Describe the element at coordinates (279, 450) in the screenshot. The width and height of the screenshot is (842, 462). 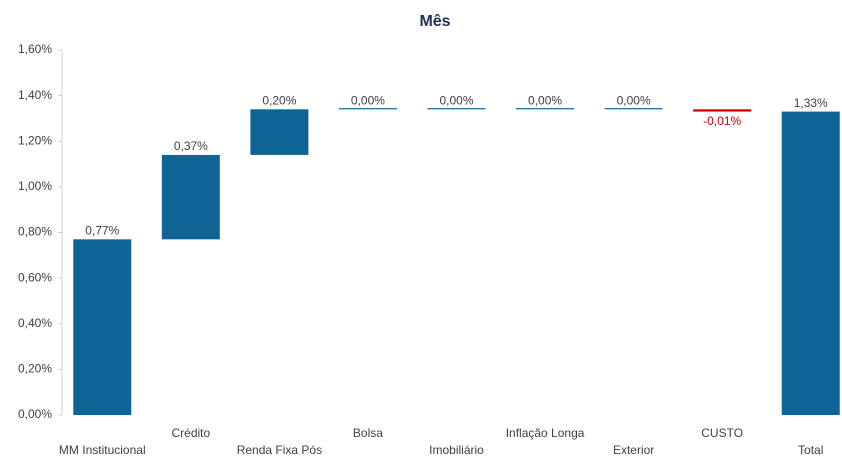
I see `x-tick-label: Renda Fixa Pós` at that location.